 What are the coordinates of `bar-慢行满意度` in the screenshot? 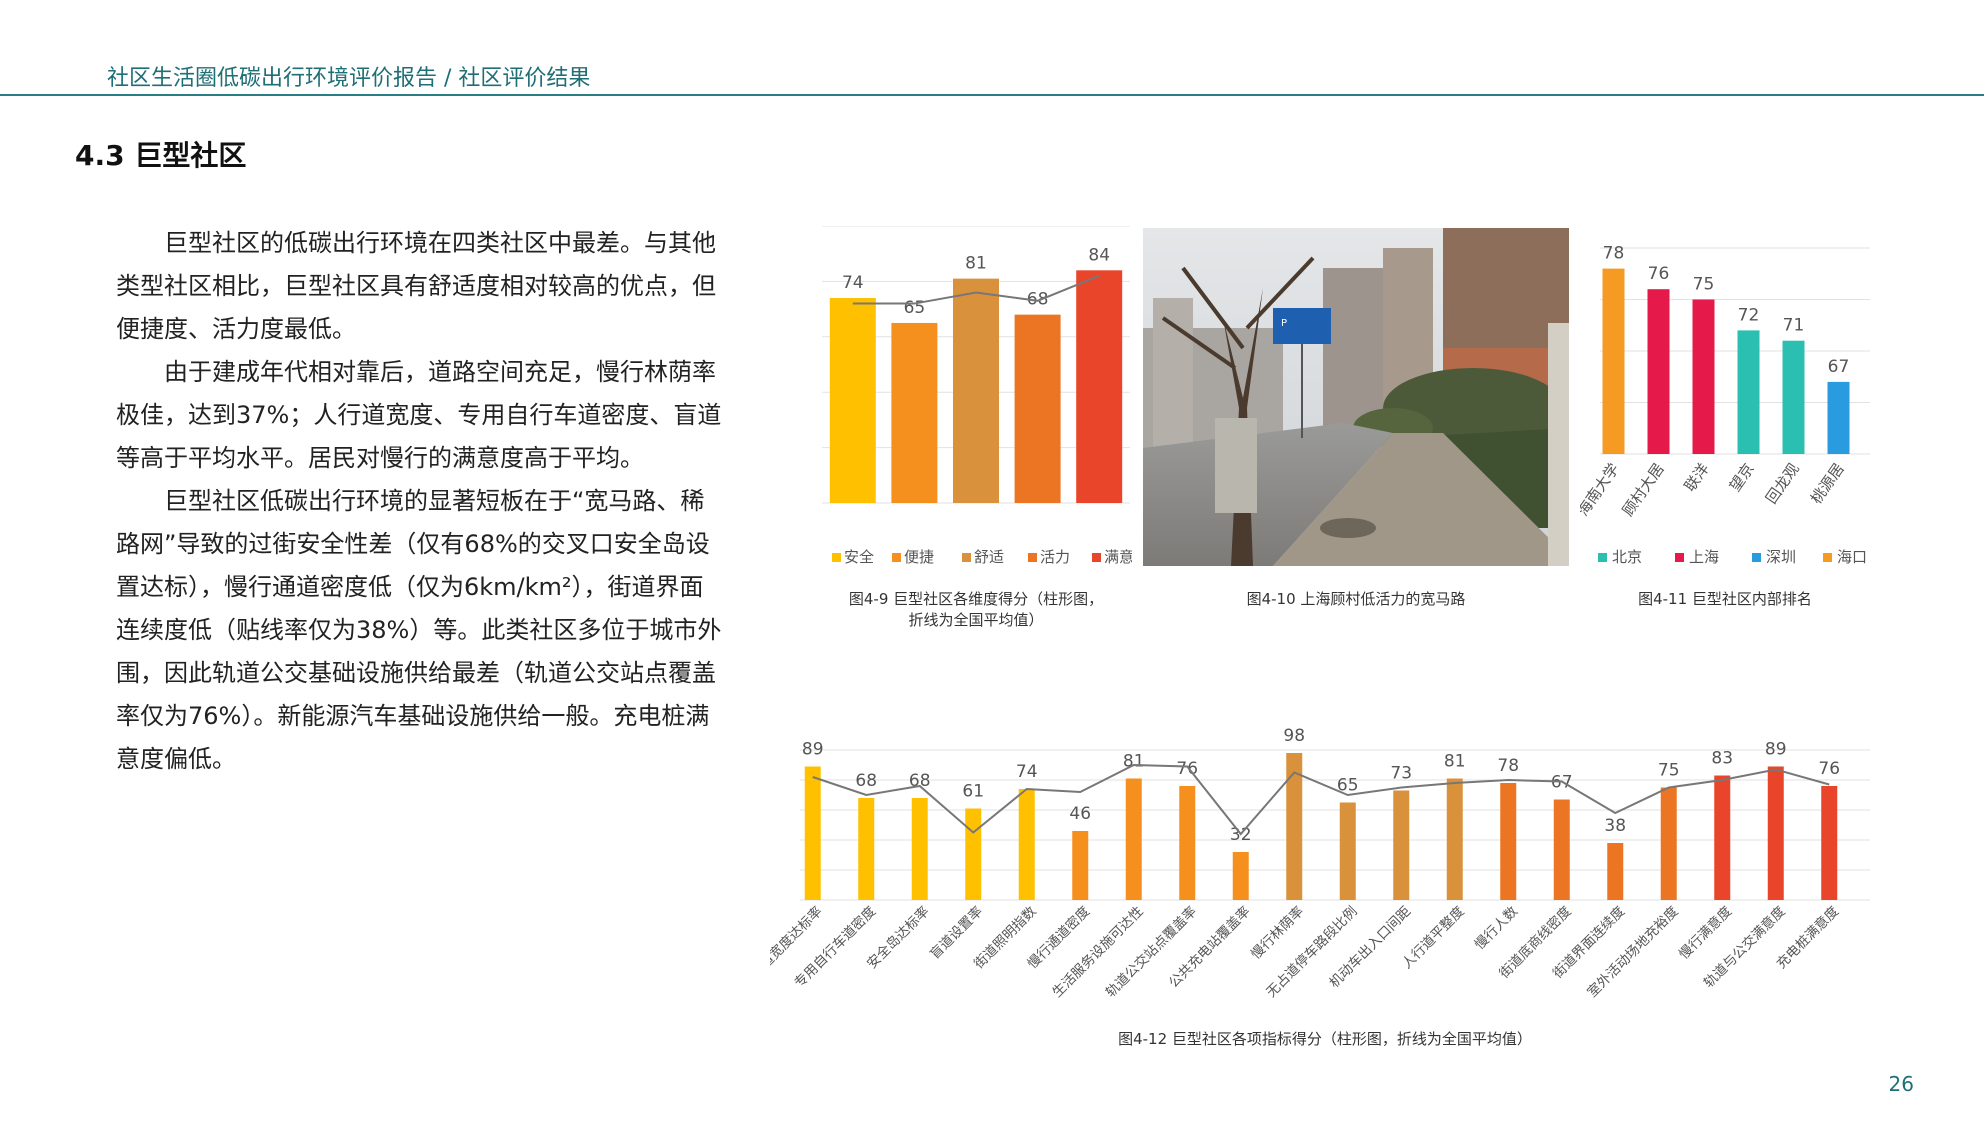 It's located at (1722, 837).